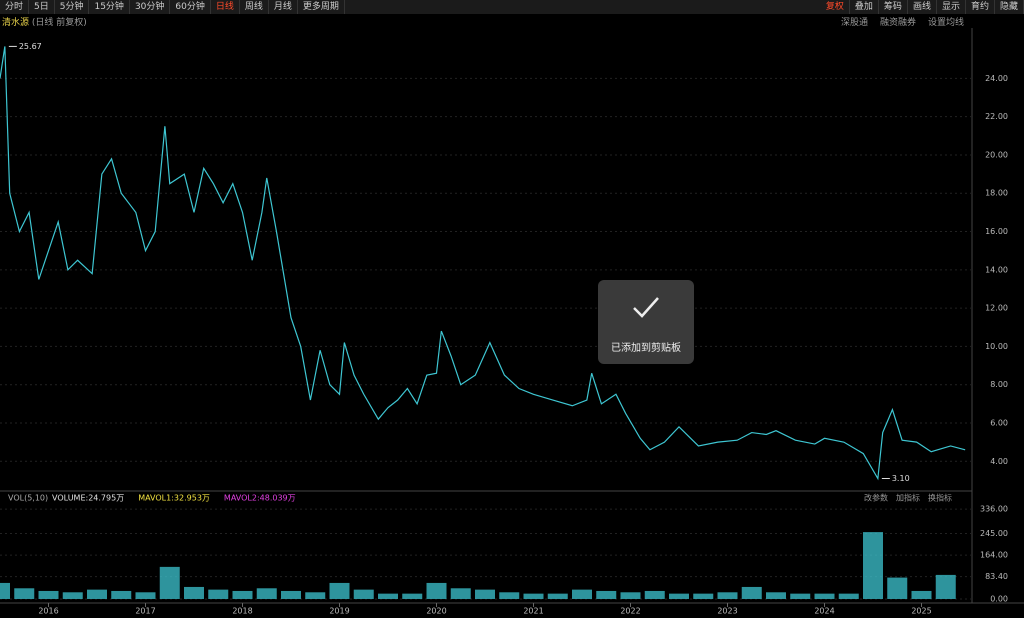 The width and height of the screenshot is (1024, 618). What do you see at coordinates (996, 308) in the screenshot?
I see `y-tick-label: 12.00` at bounding box center [996, 308].